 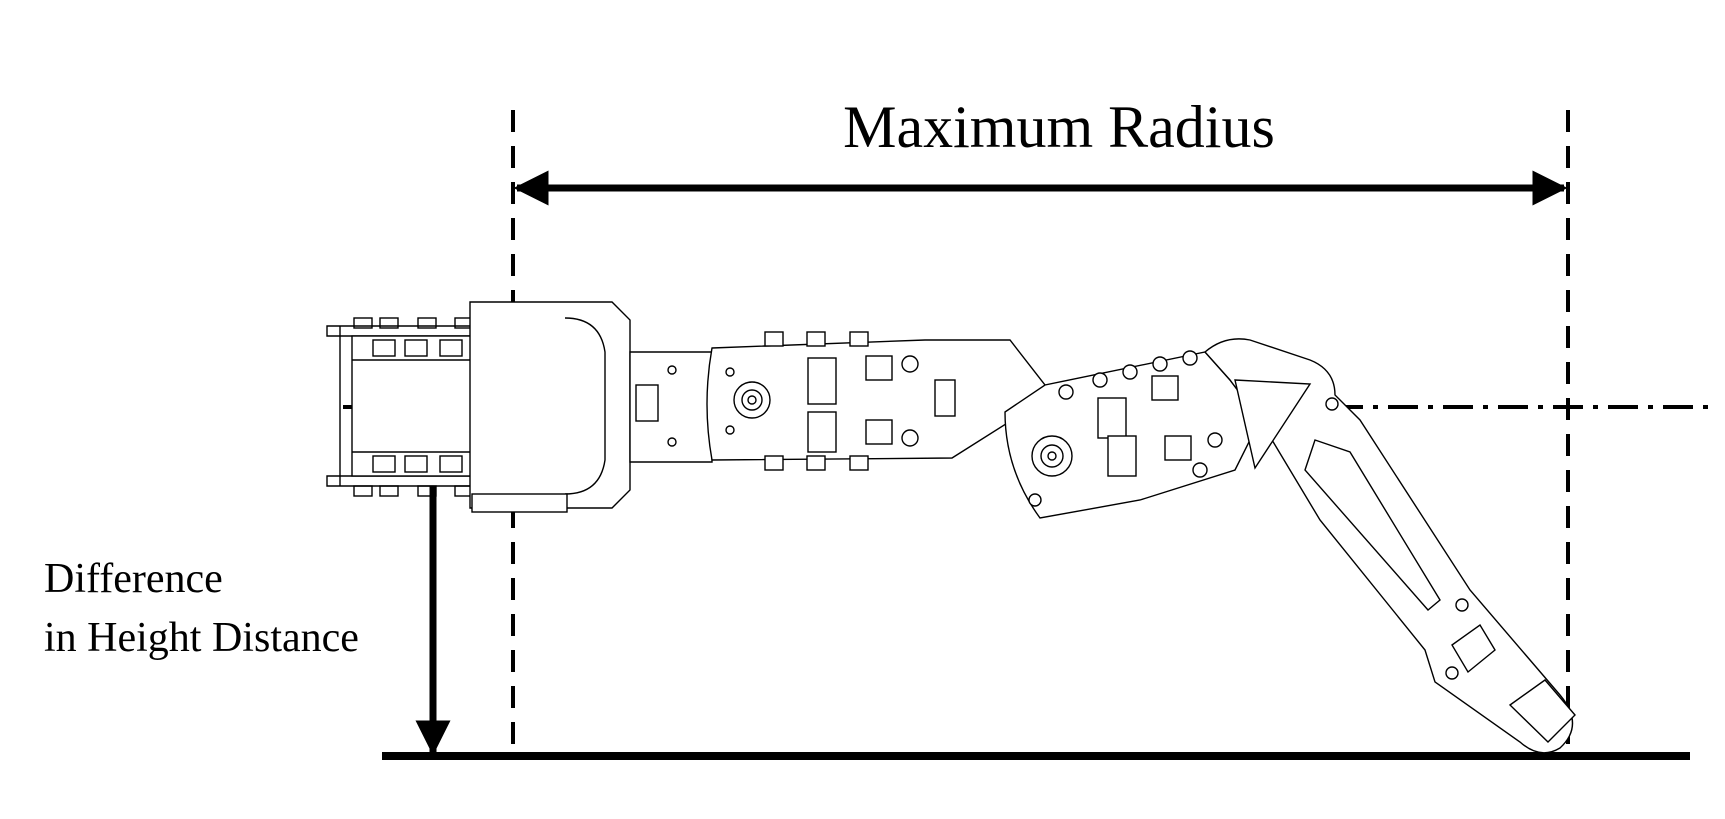 I want to click on shoulder-bracket, so click(x=671, y=407).